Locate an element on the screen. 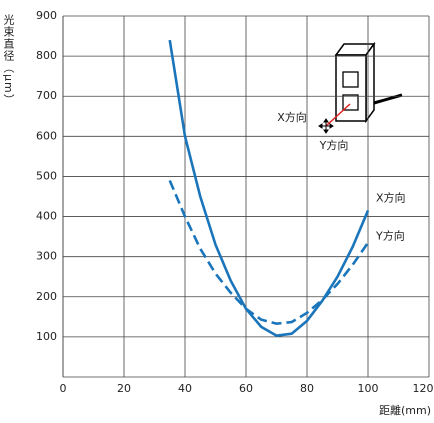  y-tick-label: 800 is located at coordinates (46, 55).